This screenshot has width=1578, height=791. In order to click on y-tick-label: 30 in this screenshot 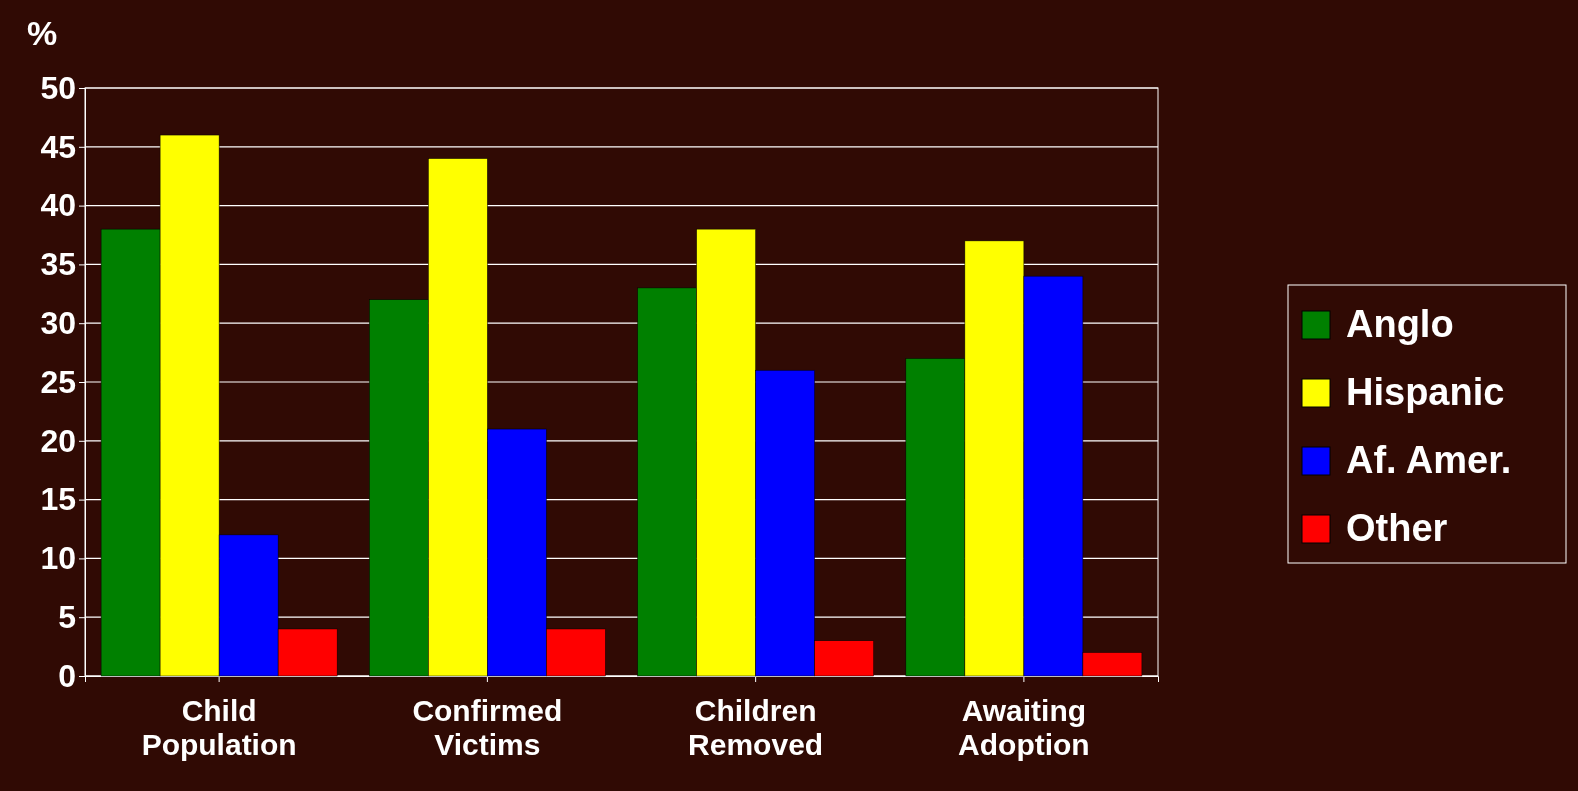, I will do `click(58, 322)`.